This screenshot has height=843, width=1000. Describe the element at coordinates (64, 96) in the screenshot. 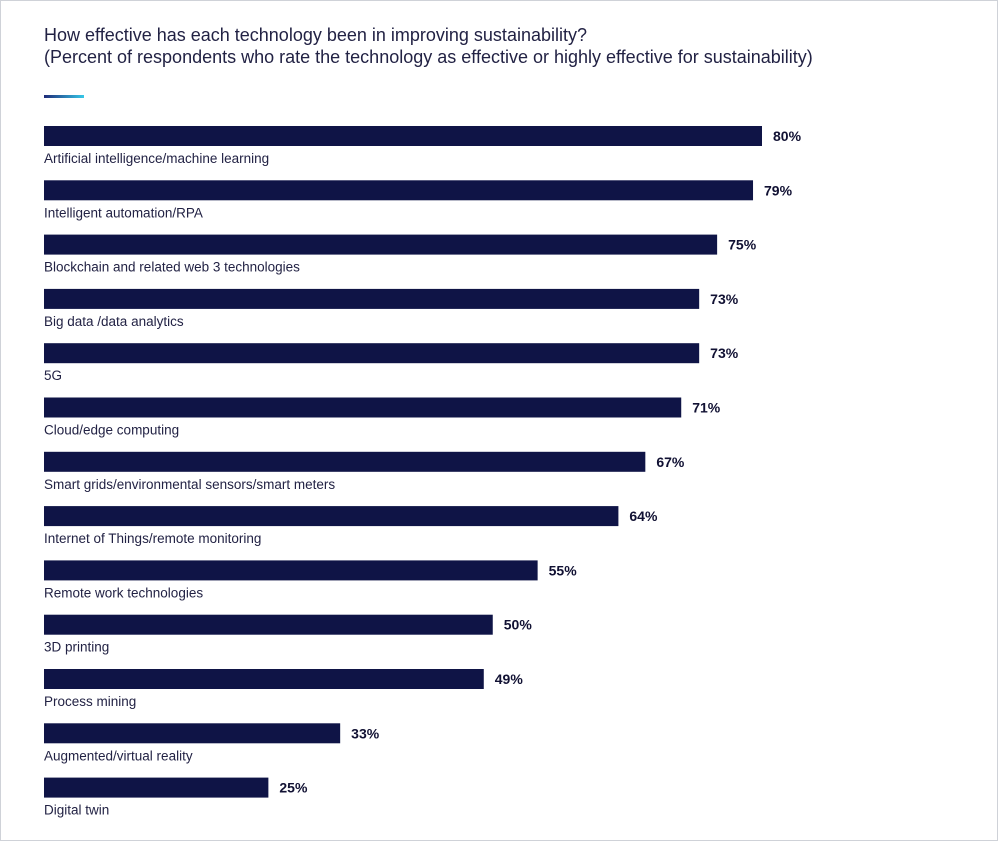

I see `title-accent-line` at that location.